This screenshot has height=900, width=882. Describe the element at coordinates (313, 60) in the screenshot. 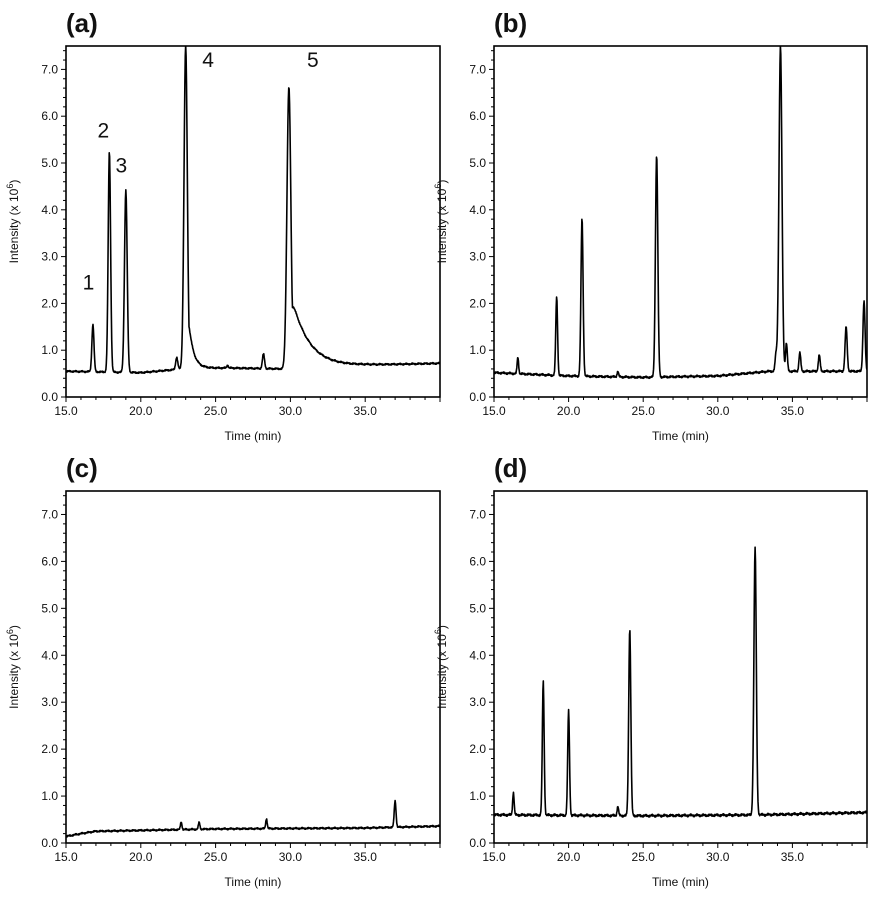

I see `peak-number-label: 5` at that location.